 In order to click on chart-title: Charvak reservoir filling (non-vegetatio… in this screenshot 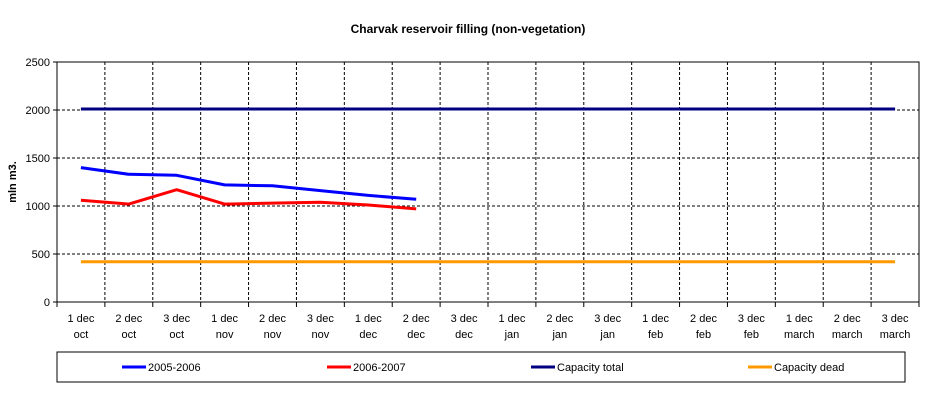, I will do `click(468, 29)`.